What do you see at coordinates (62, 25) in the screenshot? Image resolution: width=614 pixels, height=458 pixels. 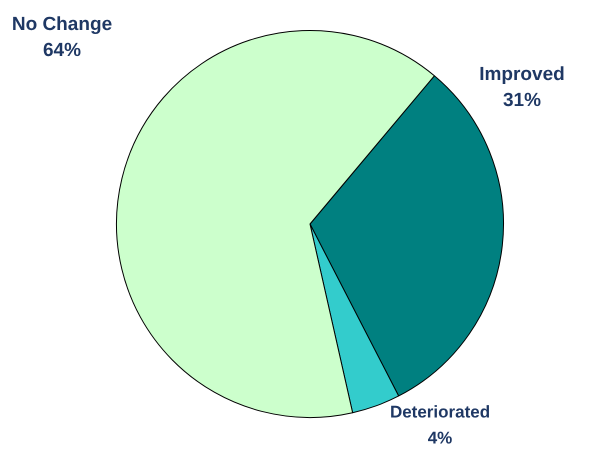 I see `slice-label: No Change` at bounding box center [62, 25].